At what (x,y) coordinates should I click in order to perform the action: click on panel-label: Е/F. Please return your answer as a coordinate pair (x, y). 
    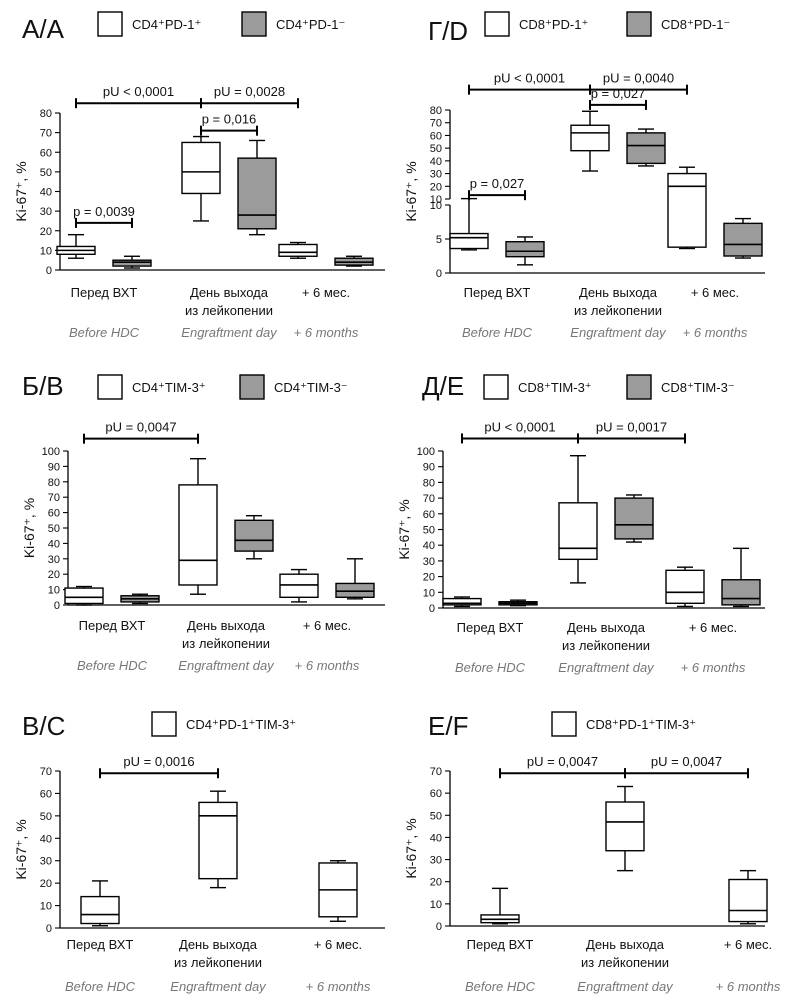
    Looking at the image, I should click on (448, 726).